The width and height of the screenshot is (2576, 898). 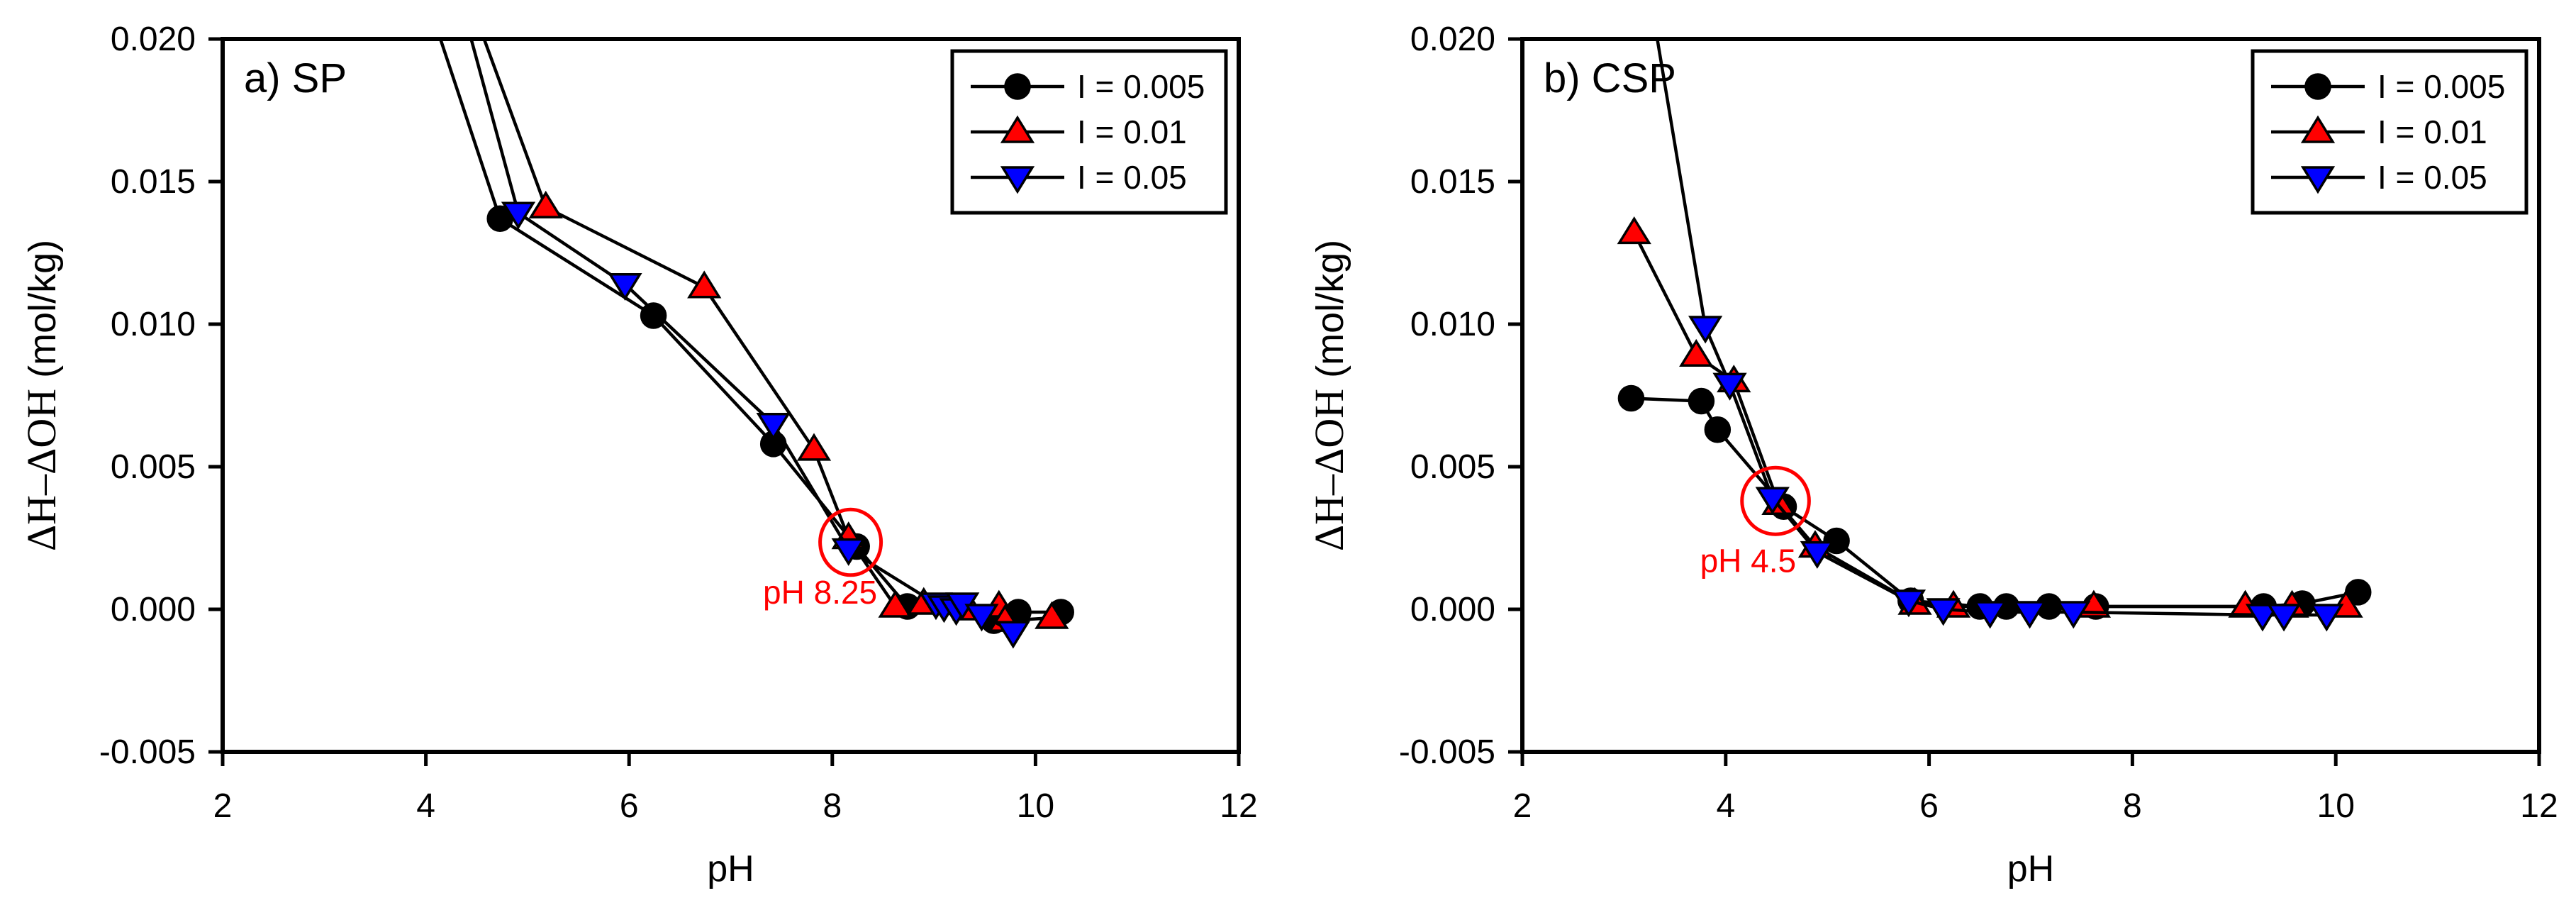 What do you see at coordinates (741, 336) in the screenshot?
I see `series-line` at bounding box center [741, 336].